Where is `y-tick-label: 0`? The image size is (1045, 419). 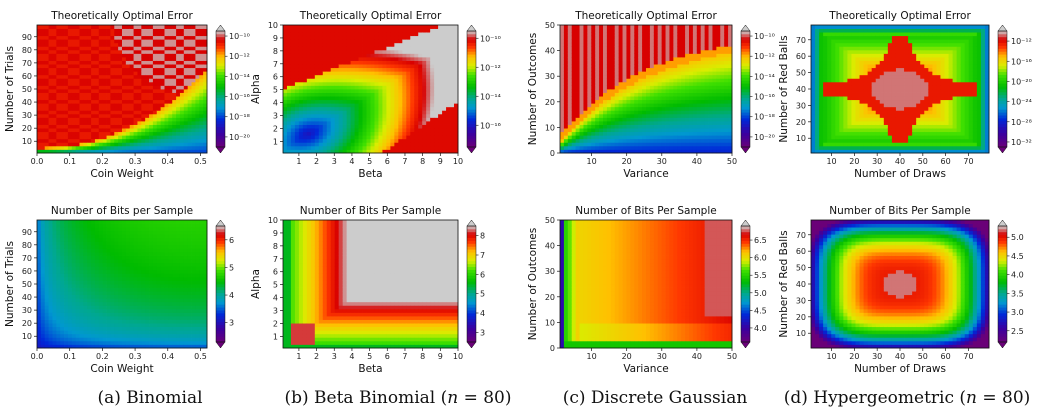 y-tick-label: 0 is located at coordinates (552, 153).